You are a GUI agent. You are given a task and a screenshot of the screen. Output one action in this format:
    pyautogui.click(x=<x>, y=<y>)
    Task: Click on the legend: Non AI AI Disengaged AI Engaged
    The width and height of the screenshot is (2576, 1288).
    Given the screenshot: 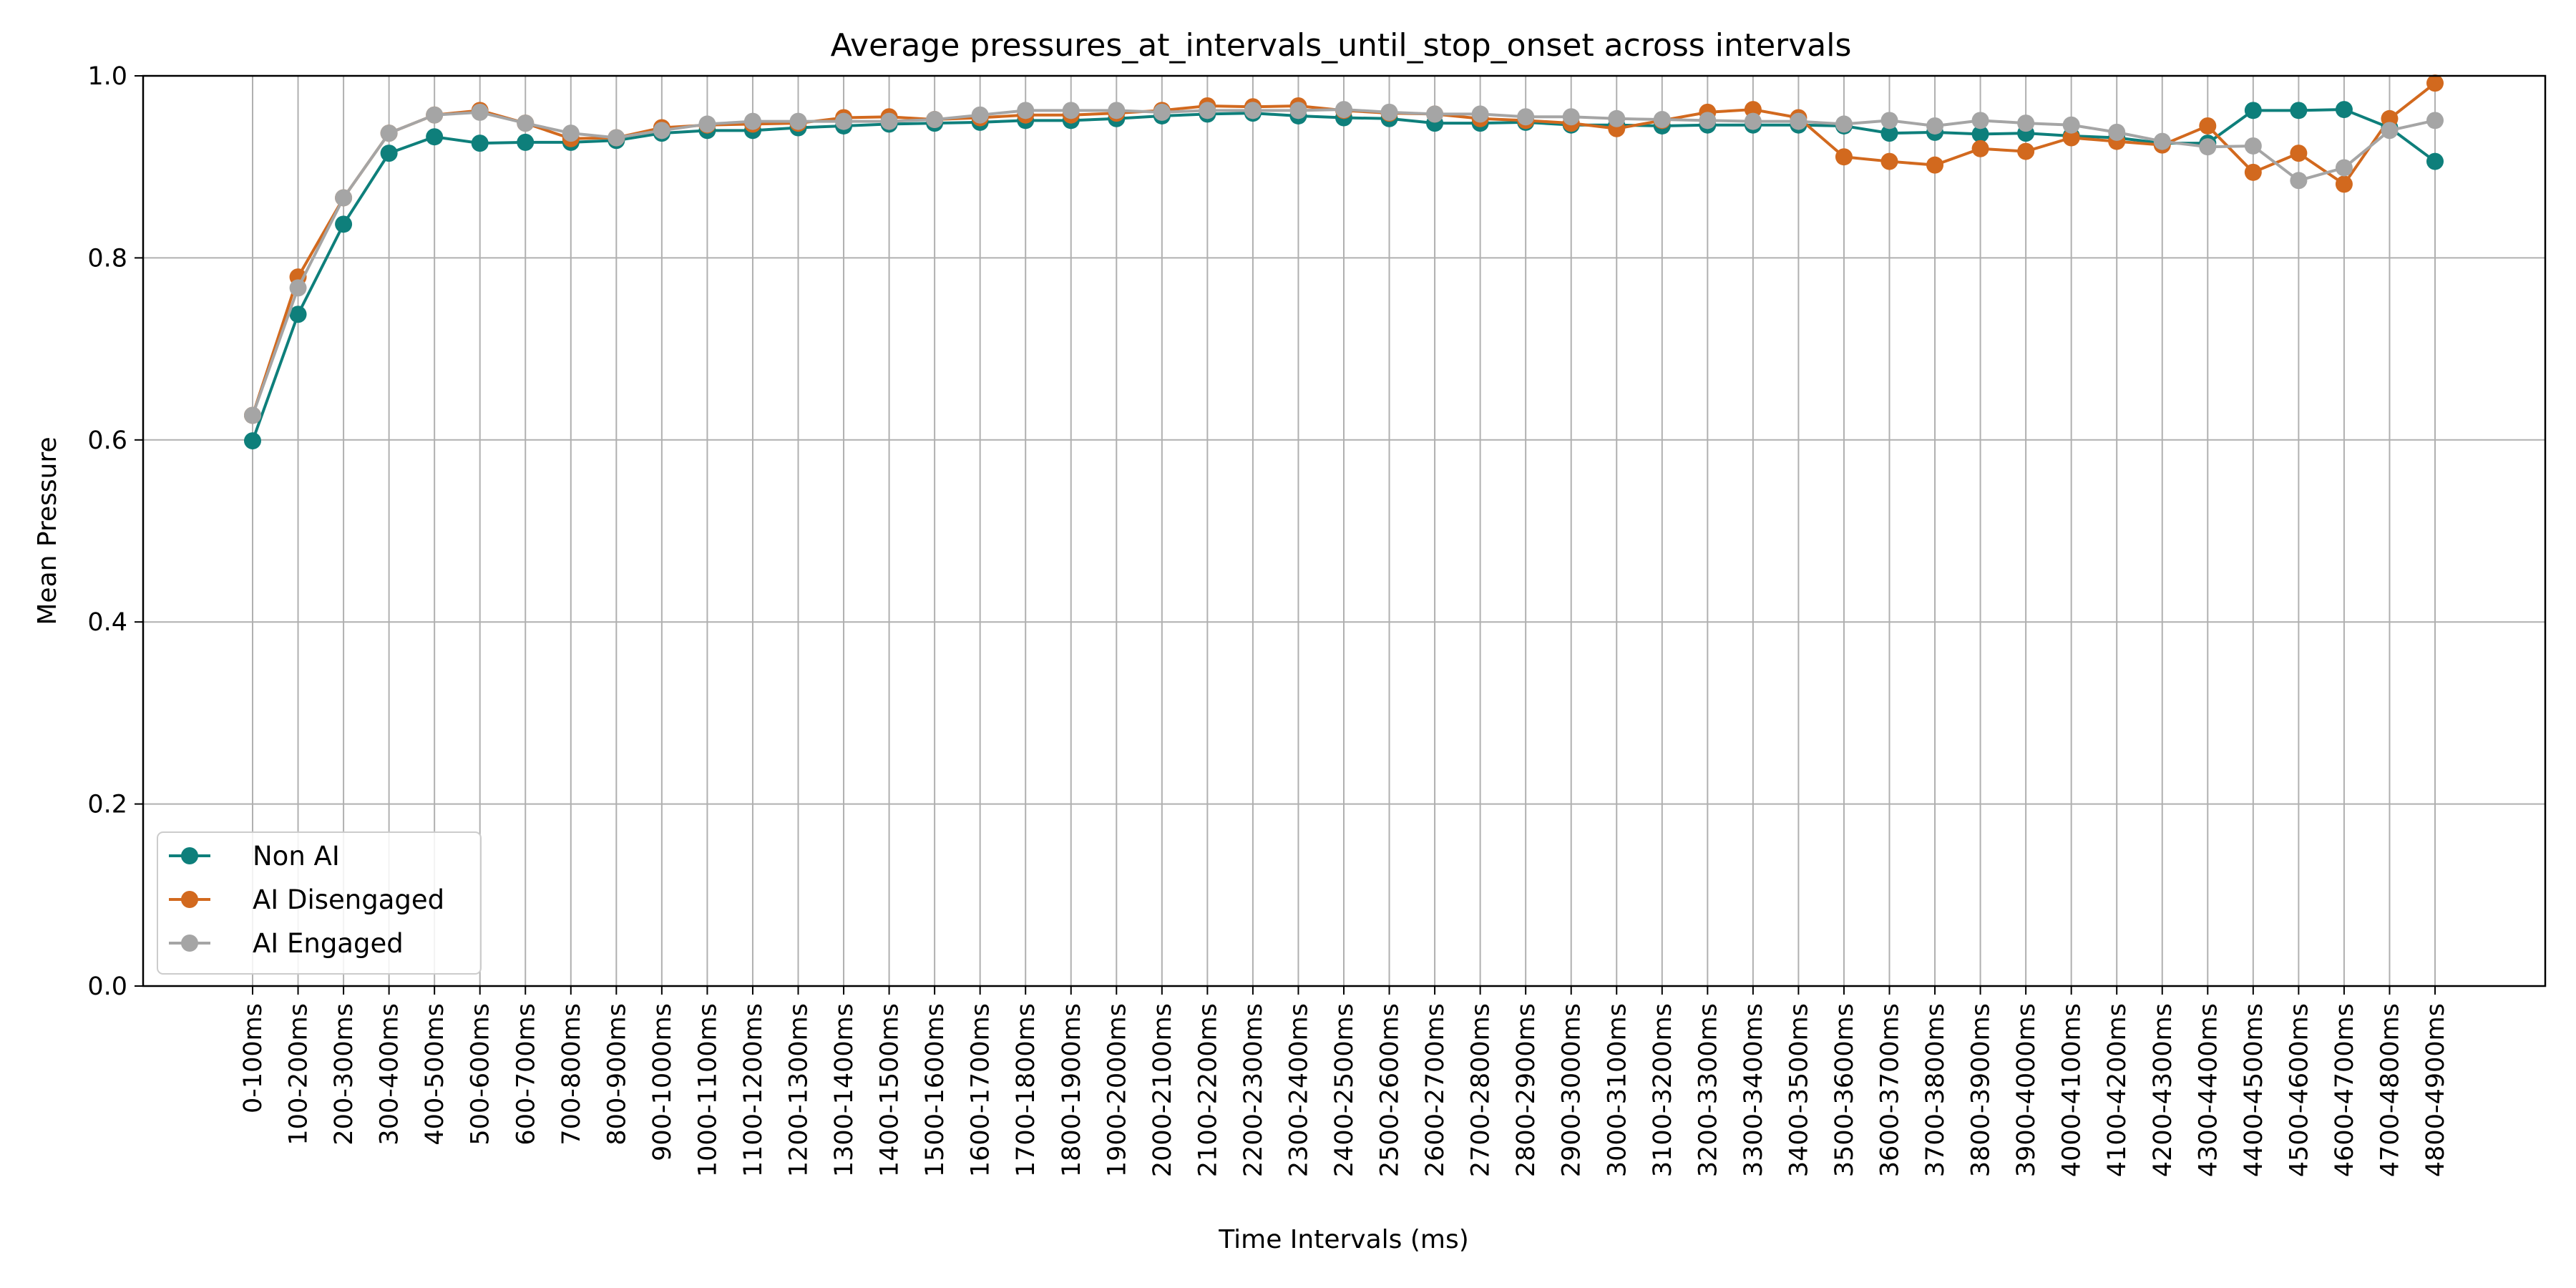 What is the action you would take?
    pyautogui.click(x=319, y=903)
    